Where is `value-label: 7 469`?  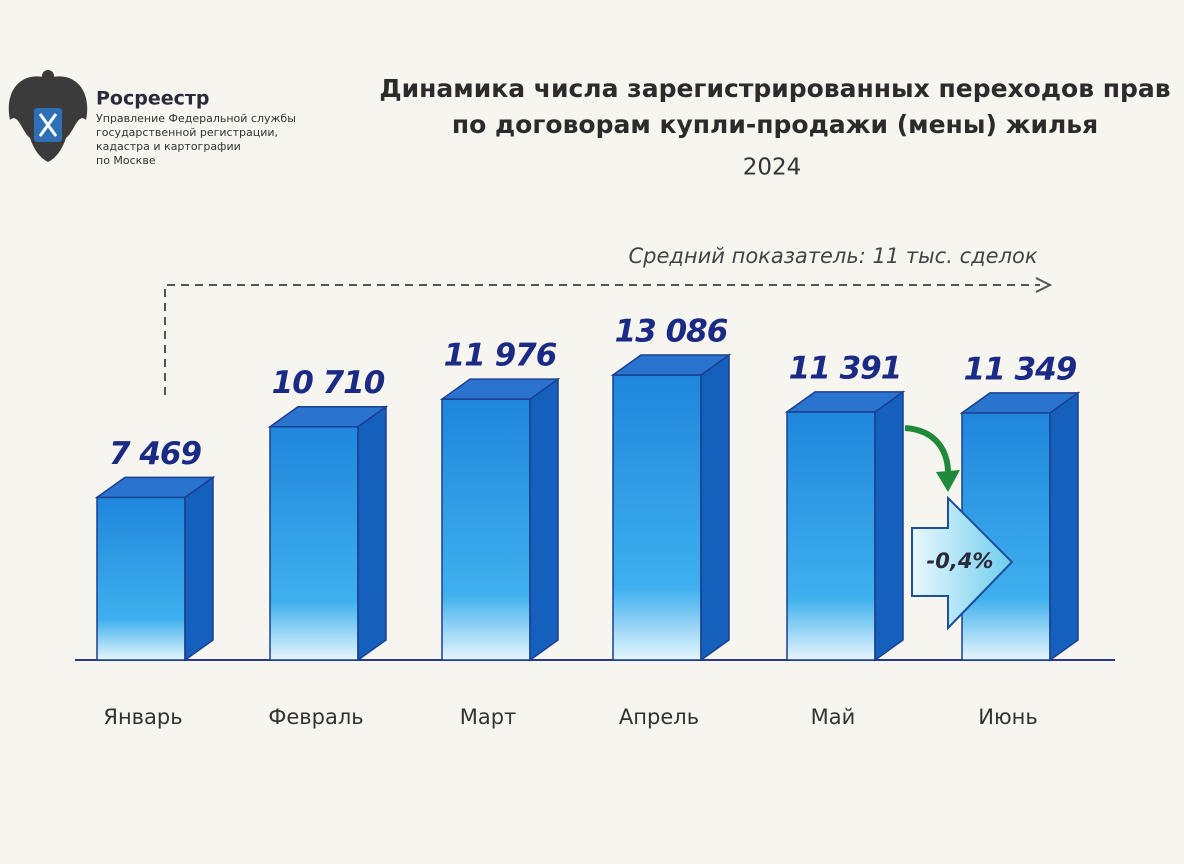
value-label: 7 469 is located at coordinates (155, 454).